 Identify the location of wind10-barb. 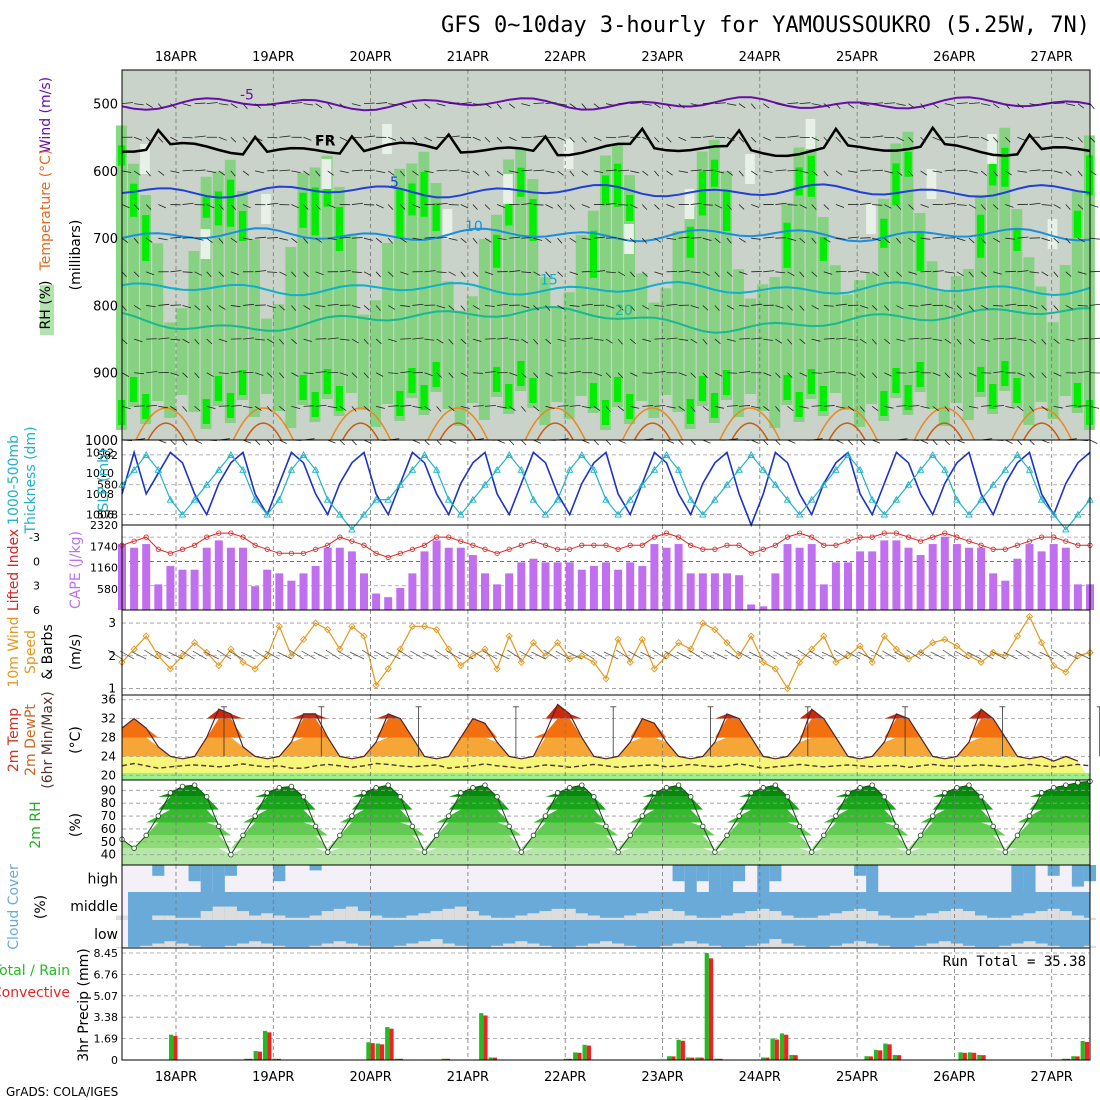
(696, 654).